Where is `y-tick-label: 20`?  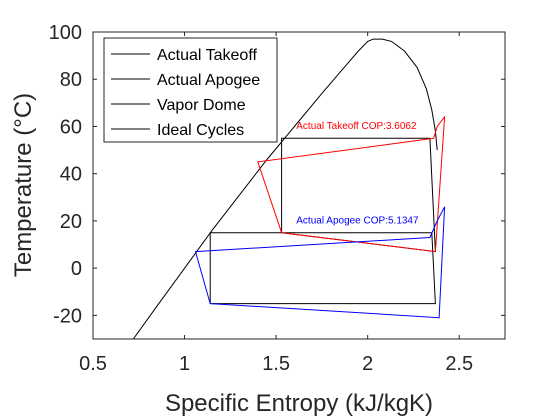
y-tick-label: 20 is located at coordinates (71, 222).